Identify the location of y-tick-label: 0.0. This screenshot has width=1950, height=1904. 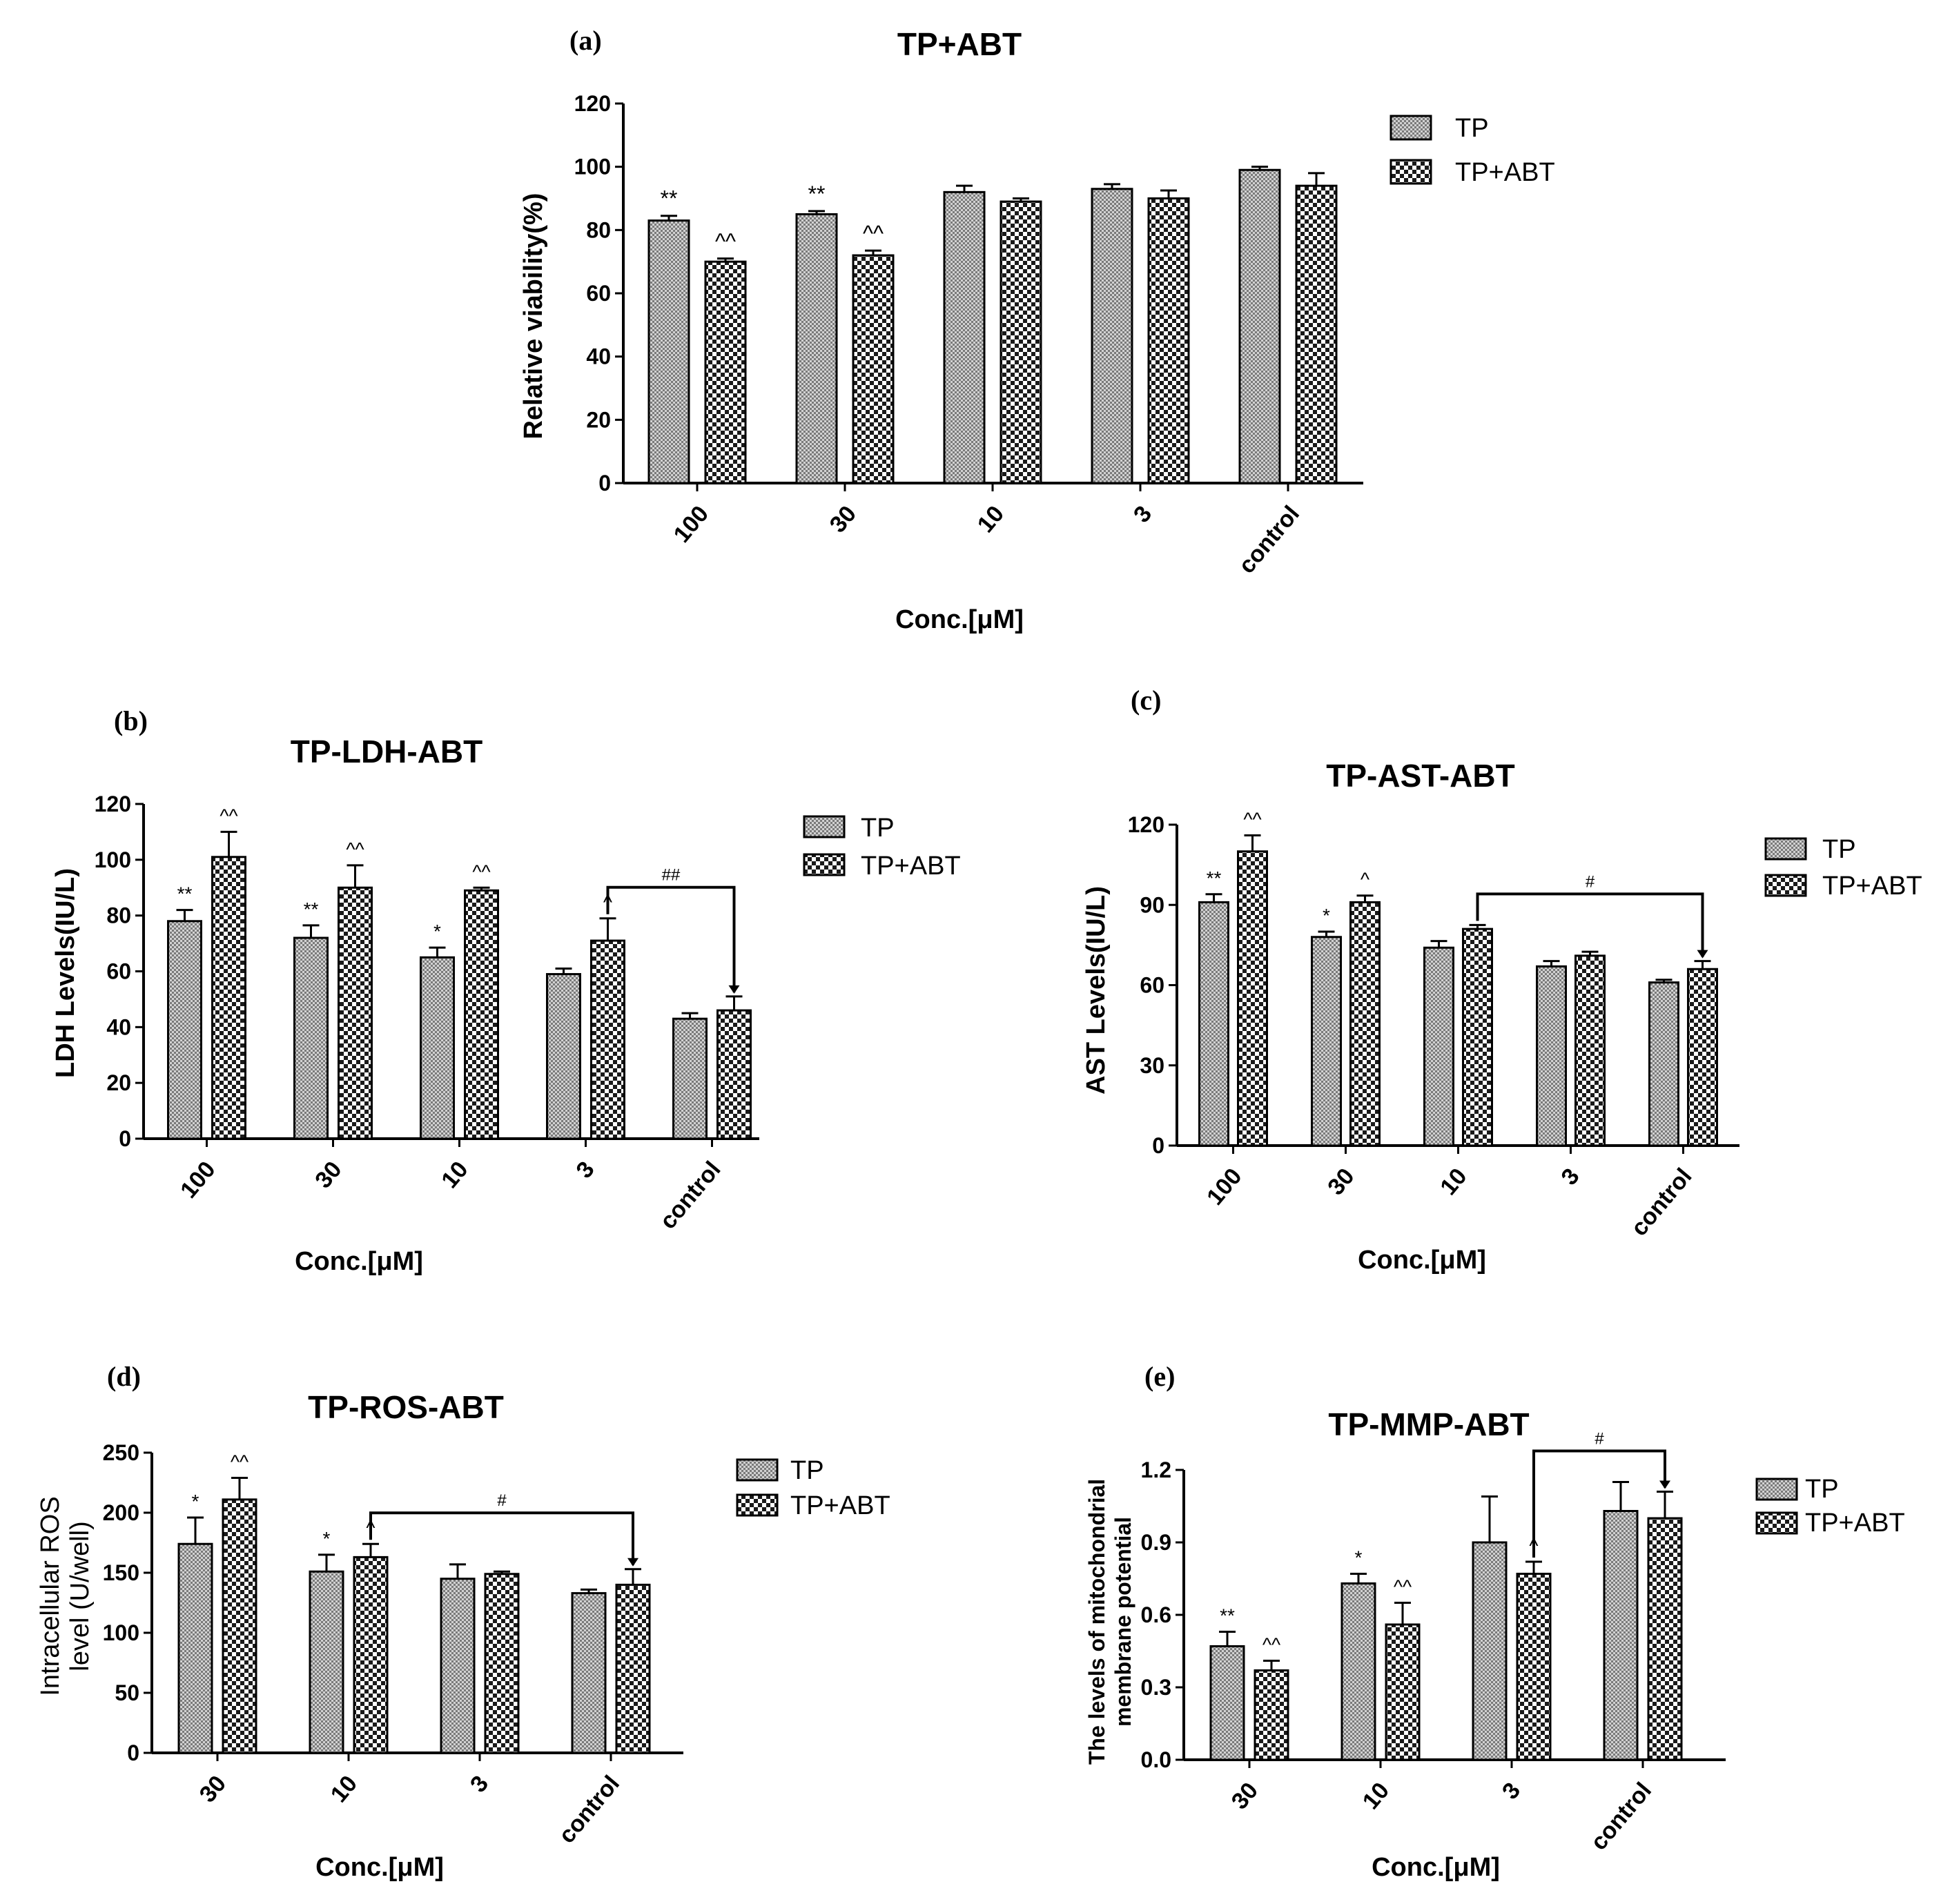
(1156, 1759).